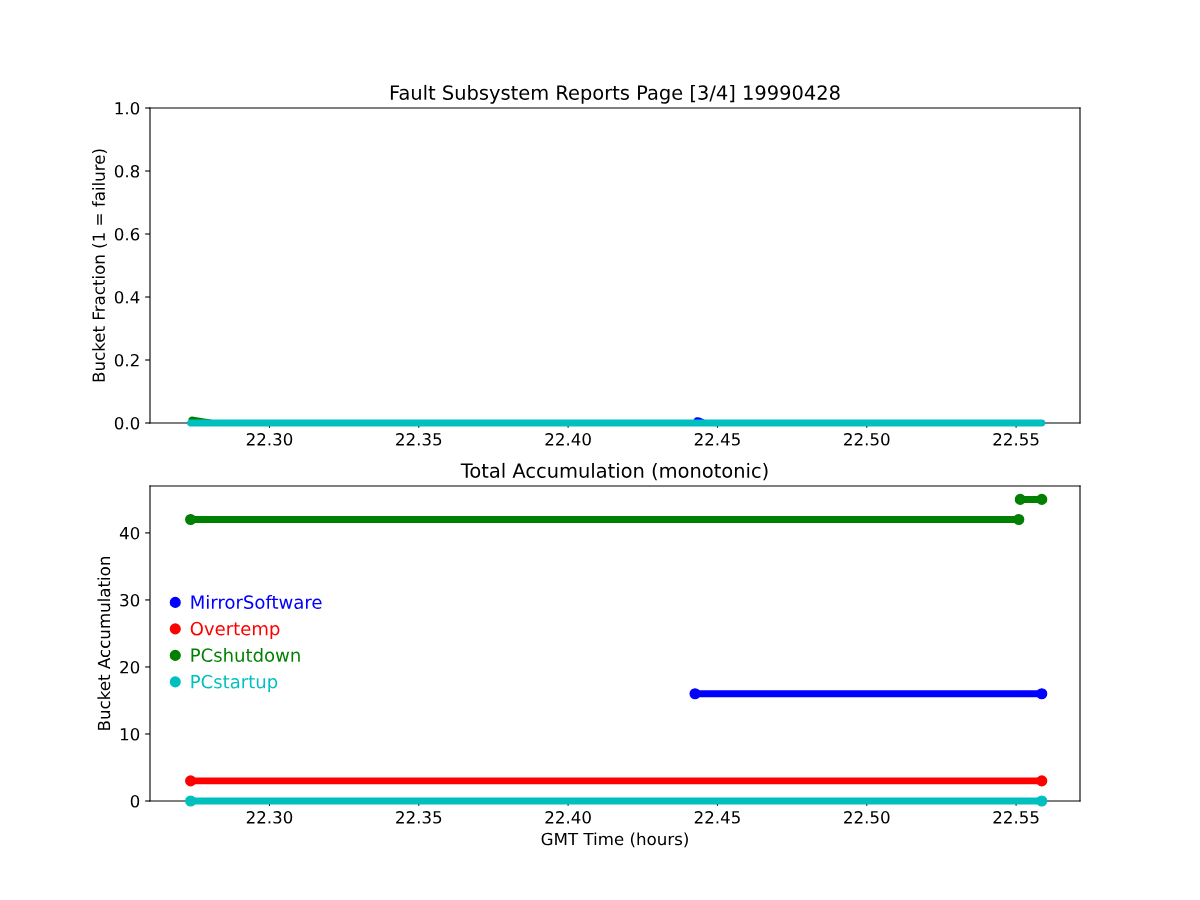 The height and width of the screenshot is (900, 1200). What do you see at coordinates (614, 471) in the screenshot?
I see `chart-title: Total Accumulation (monotonic)` at bounding box center [614, 471].